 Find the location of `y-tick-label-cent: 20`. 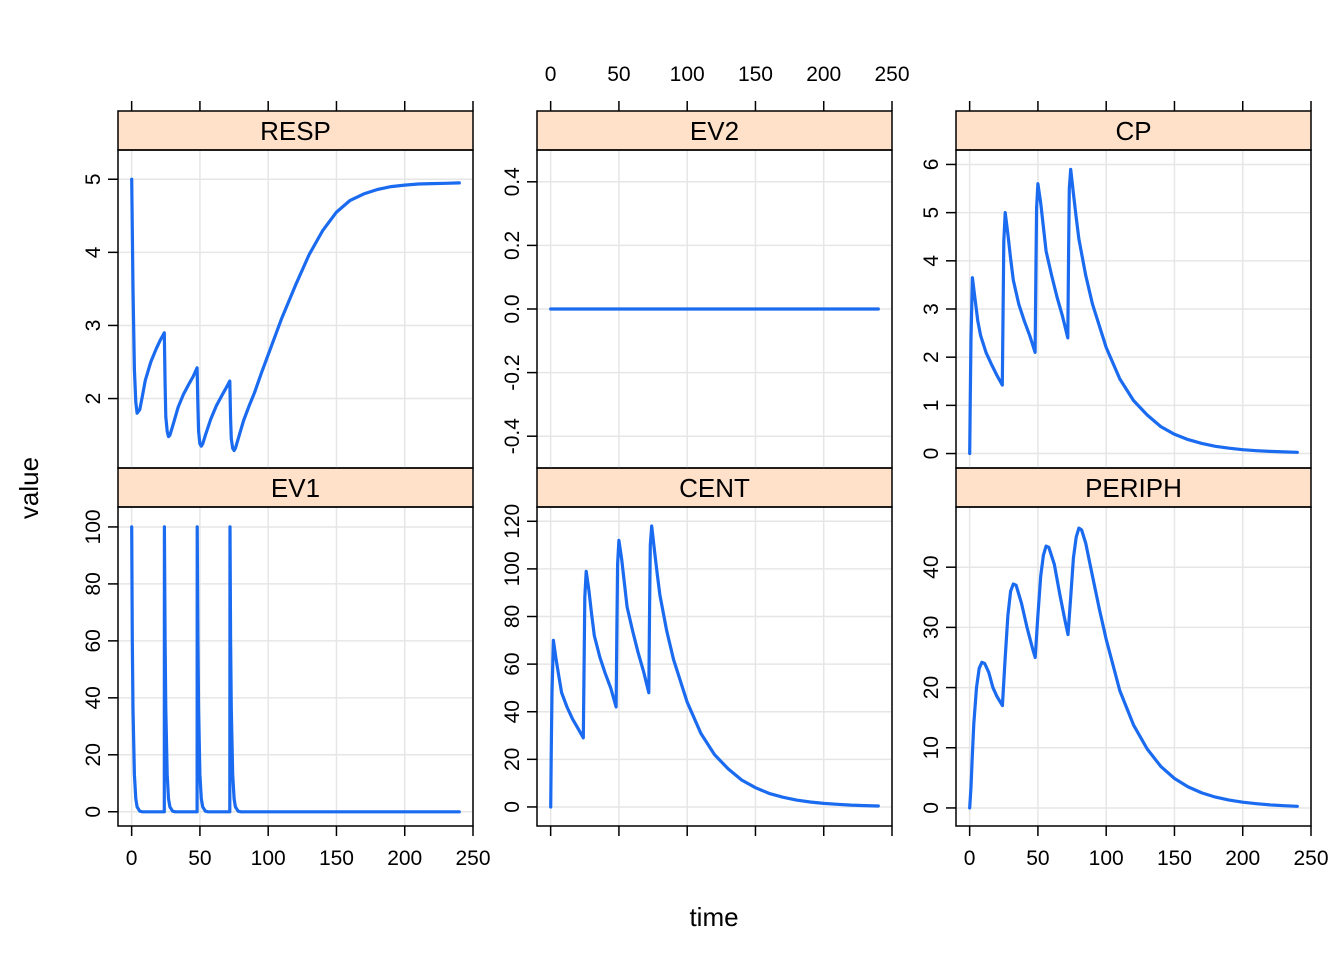

y-tick-label-cent: 20 is located at coordinates (512, 759).